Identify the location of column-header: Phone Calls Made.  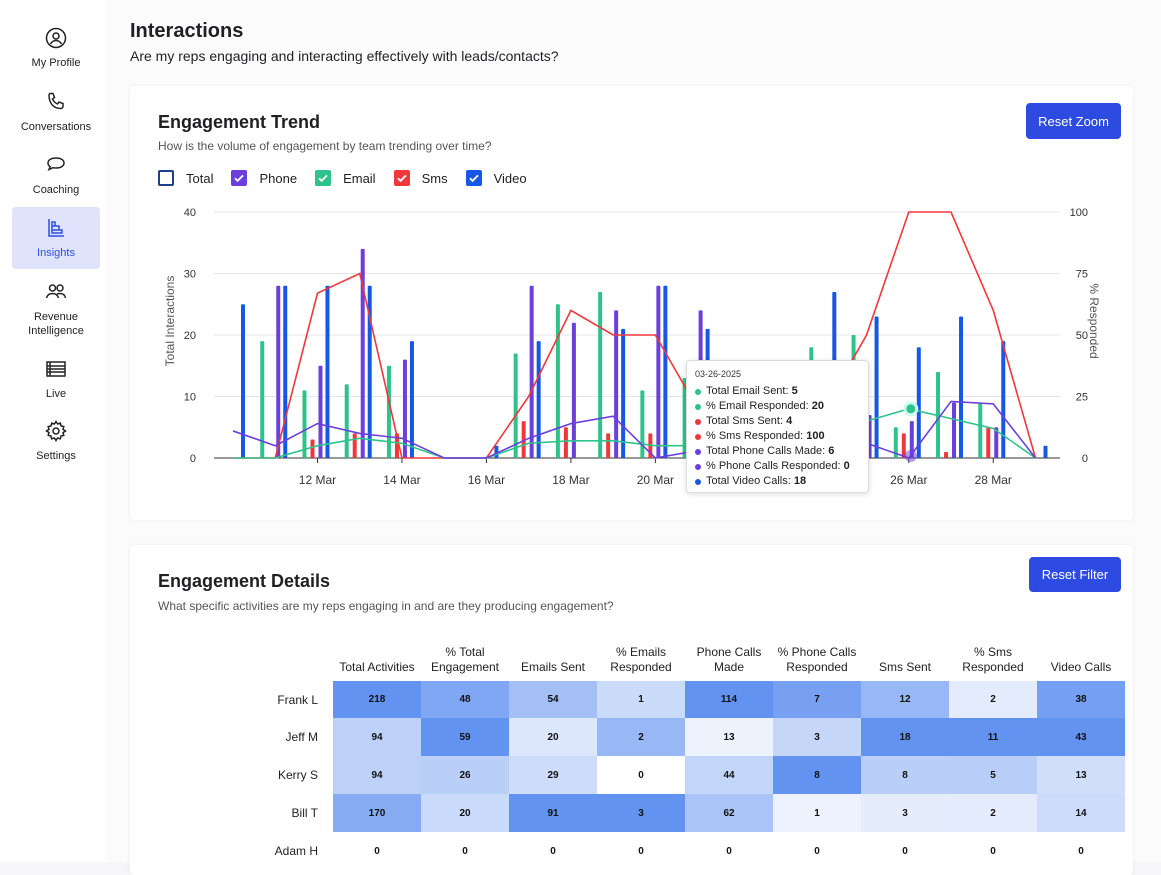
(729, 659).